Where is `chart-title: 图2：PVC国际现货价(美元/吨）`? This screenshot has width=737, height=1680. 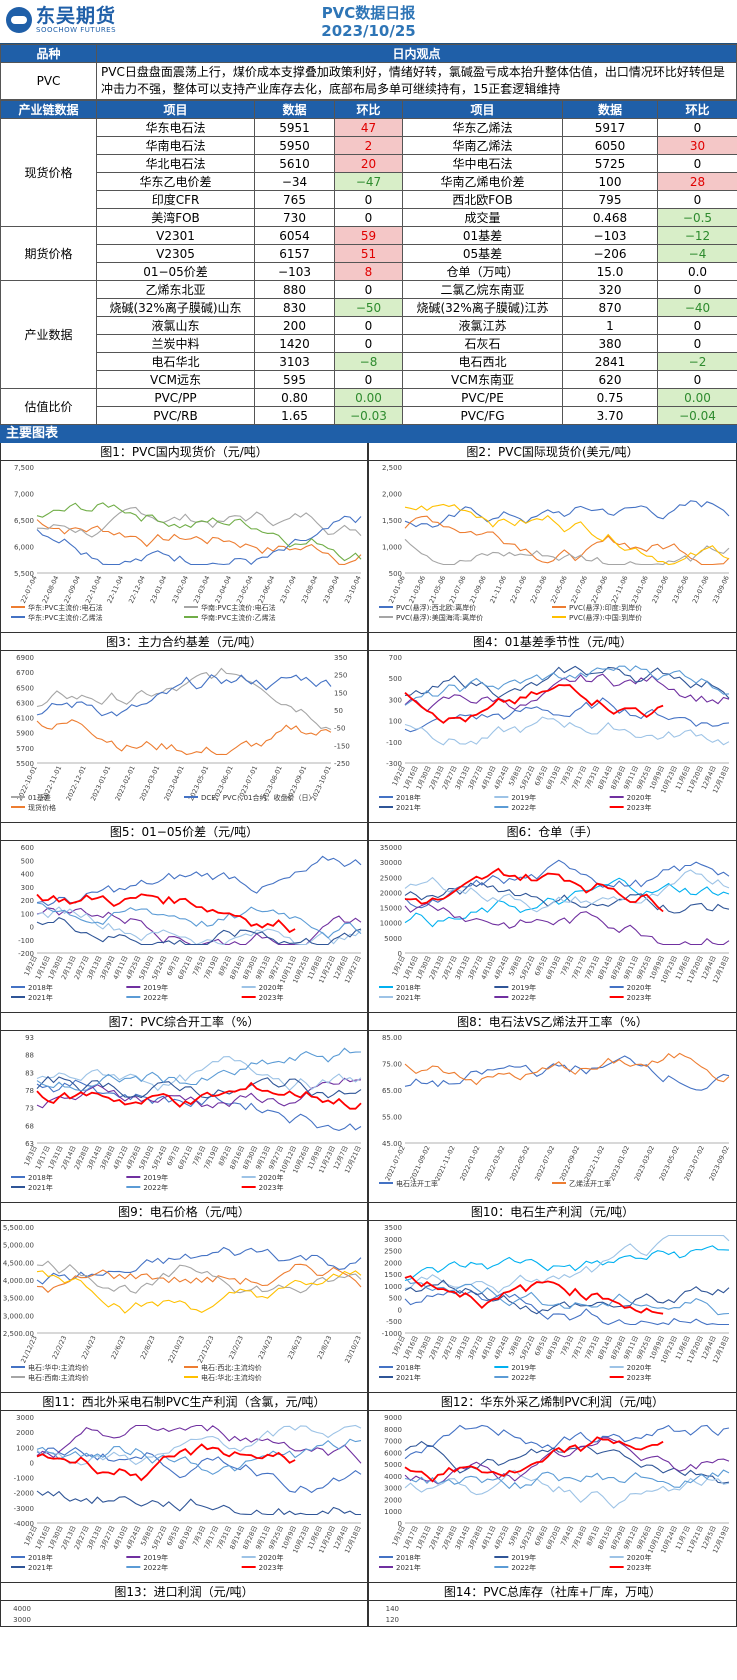 chart-title: 图2：PVC国际现货价(美元/吨） is located at coordinates (552, 452).